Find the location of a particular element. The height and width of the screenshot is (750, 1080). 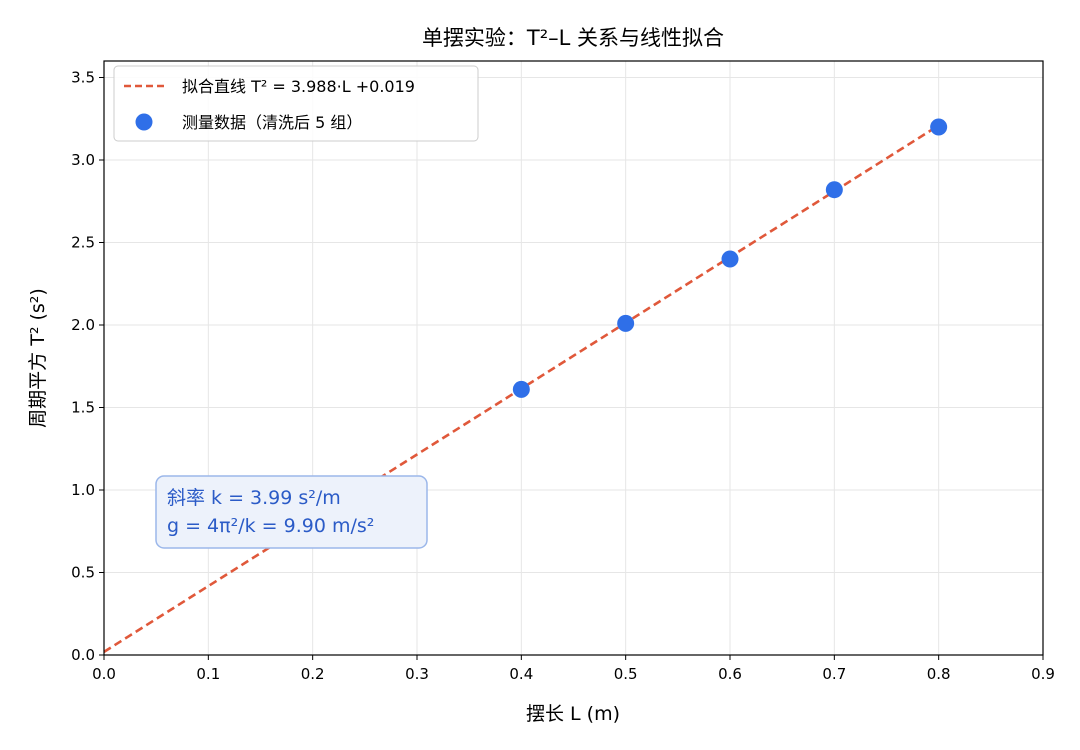

legend-marker-swatch is located at coordinates (144, 122).